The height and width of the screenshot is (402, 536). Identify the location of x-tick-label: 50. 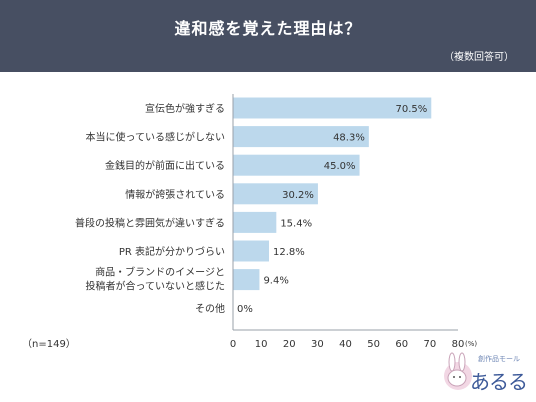
(373, 344).